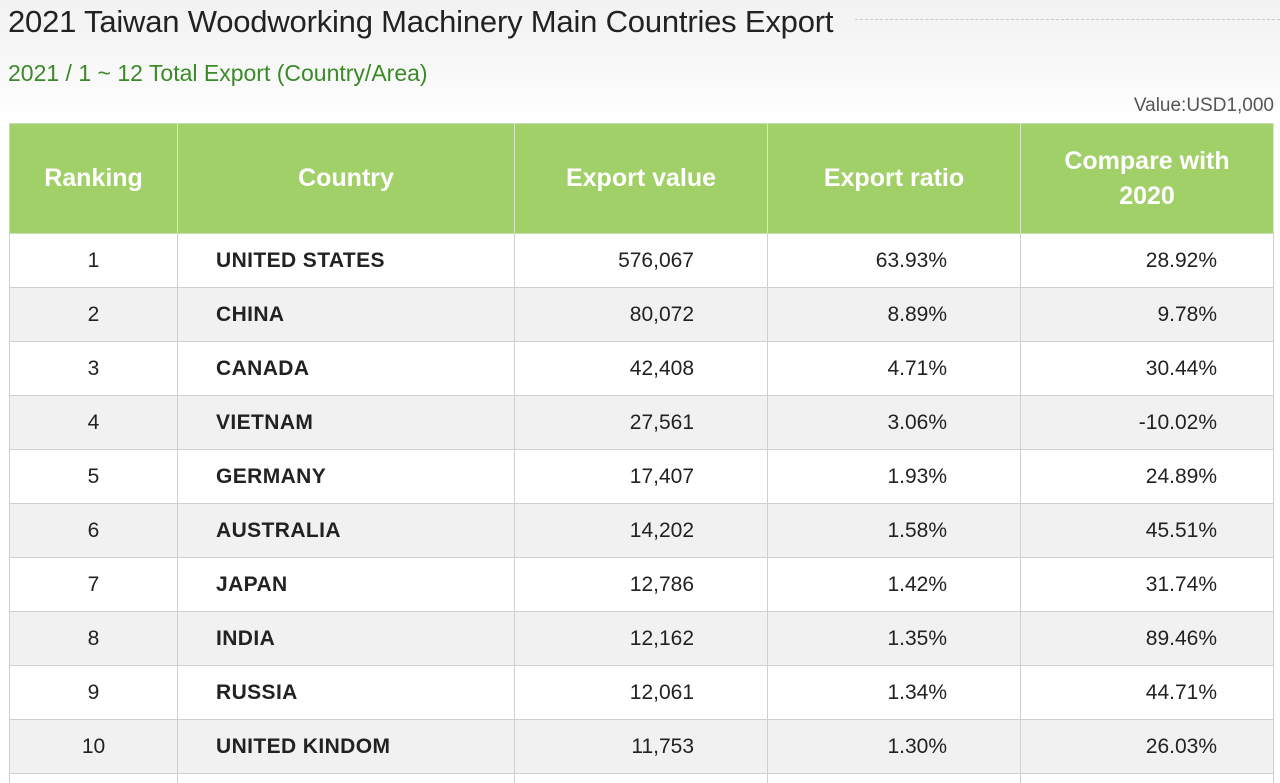 The width and height of the screenshot is (1280, 783). Describe the element at coordinates (894, 314) in the screenshot. I see `cell-export-ratio: 8.89%` at that location.